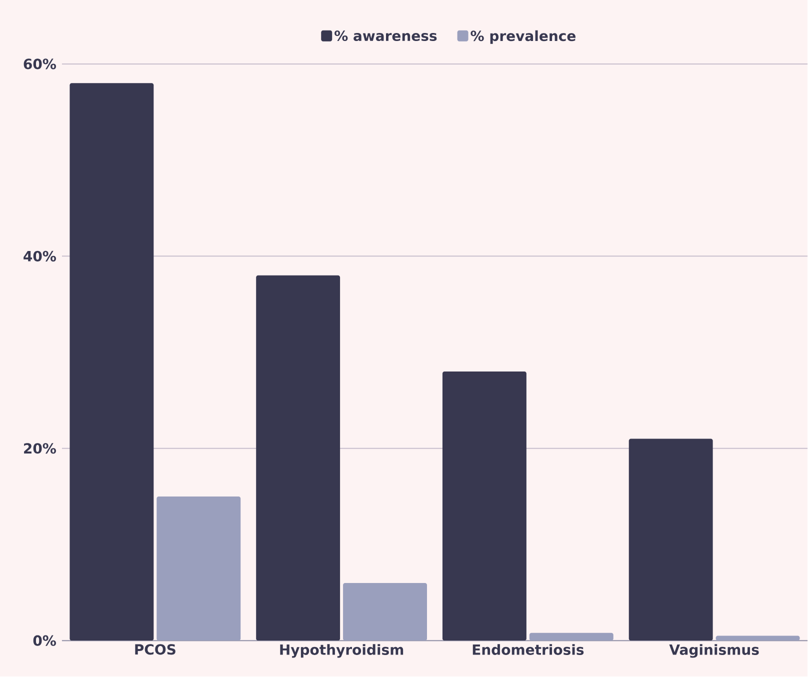  Describe the element at coordinates (385, 36) in the screenshot. I see `legend-label: % awareness` at that location.